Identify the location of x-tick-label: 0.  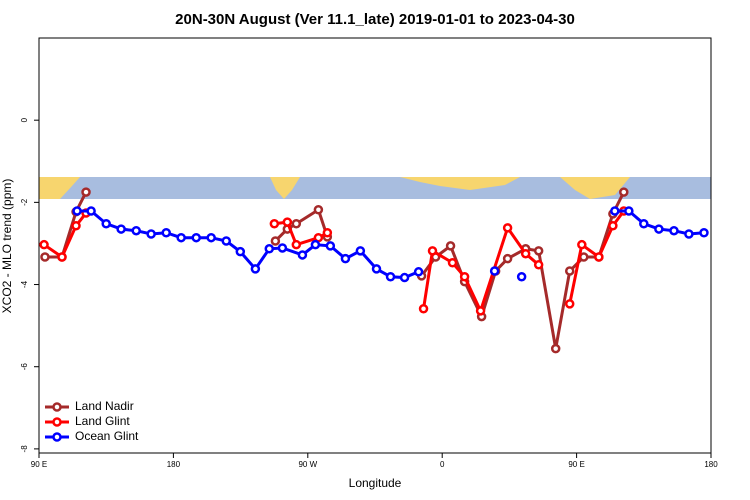
(442, 464).